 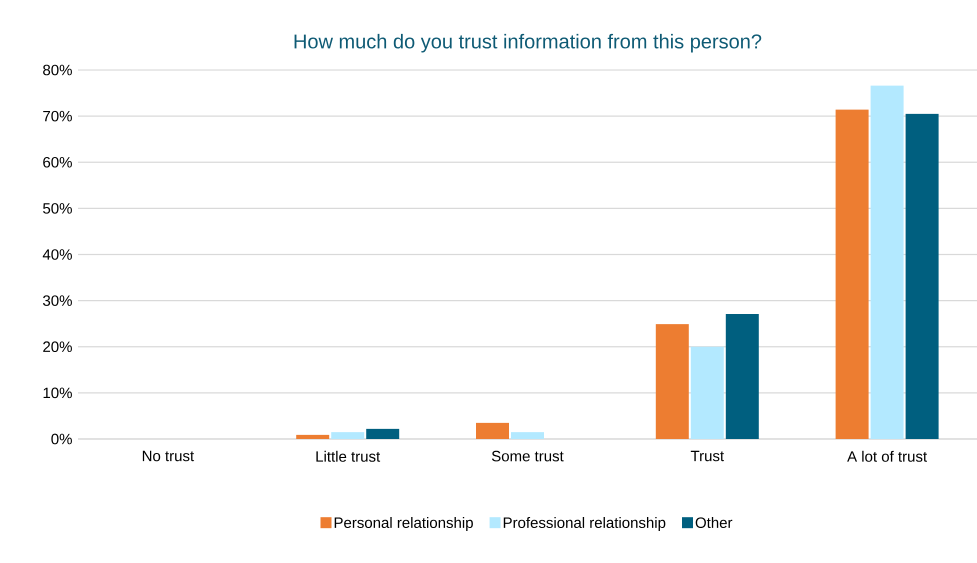 What do you see at coordinates (57, 70) in the screenshot?
I see `y-tick-label: 80%` at bounding box center [57, 70].